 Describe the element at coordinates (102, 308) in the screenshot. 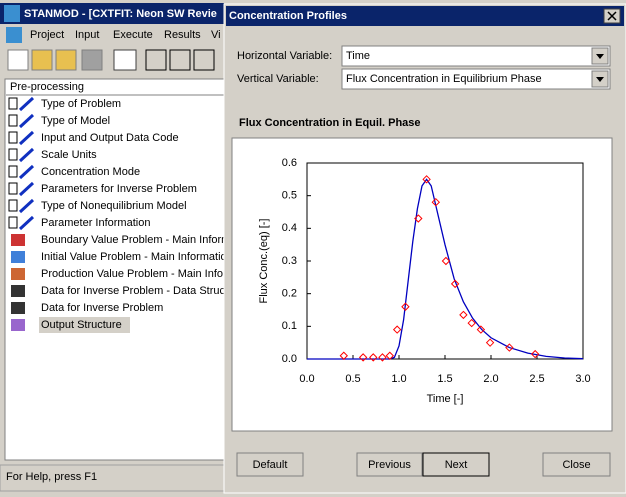

I see `tree-item: Data for Inverse Problem` at that location.